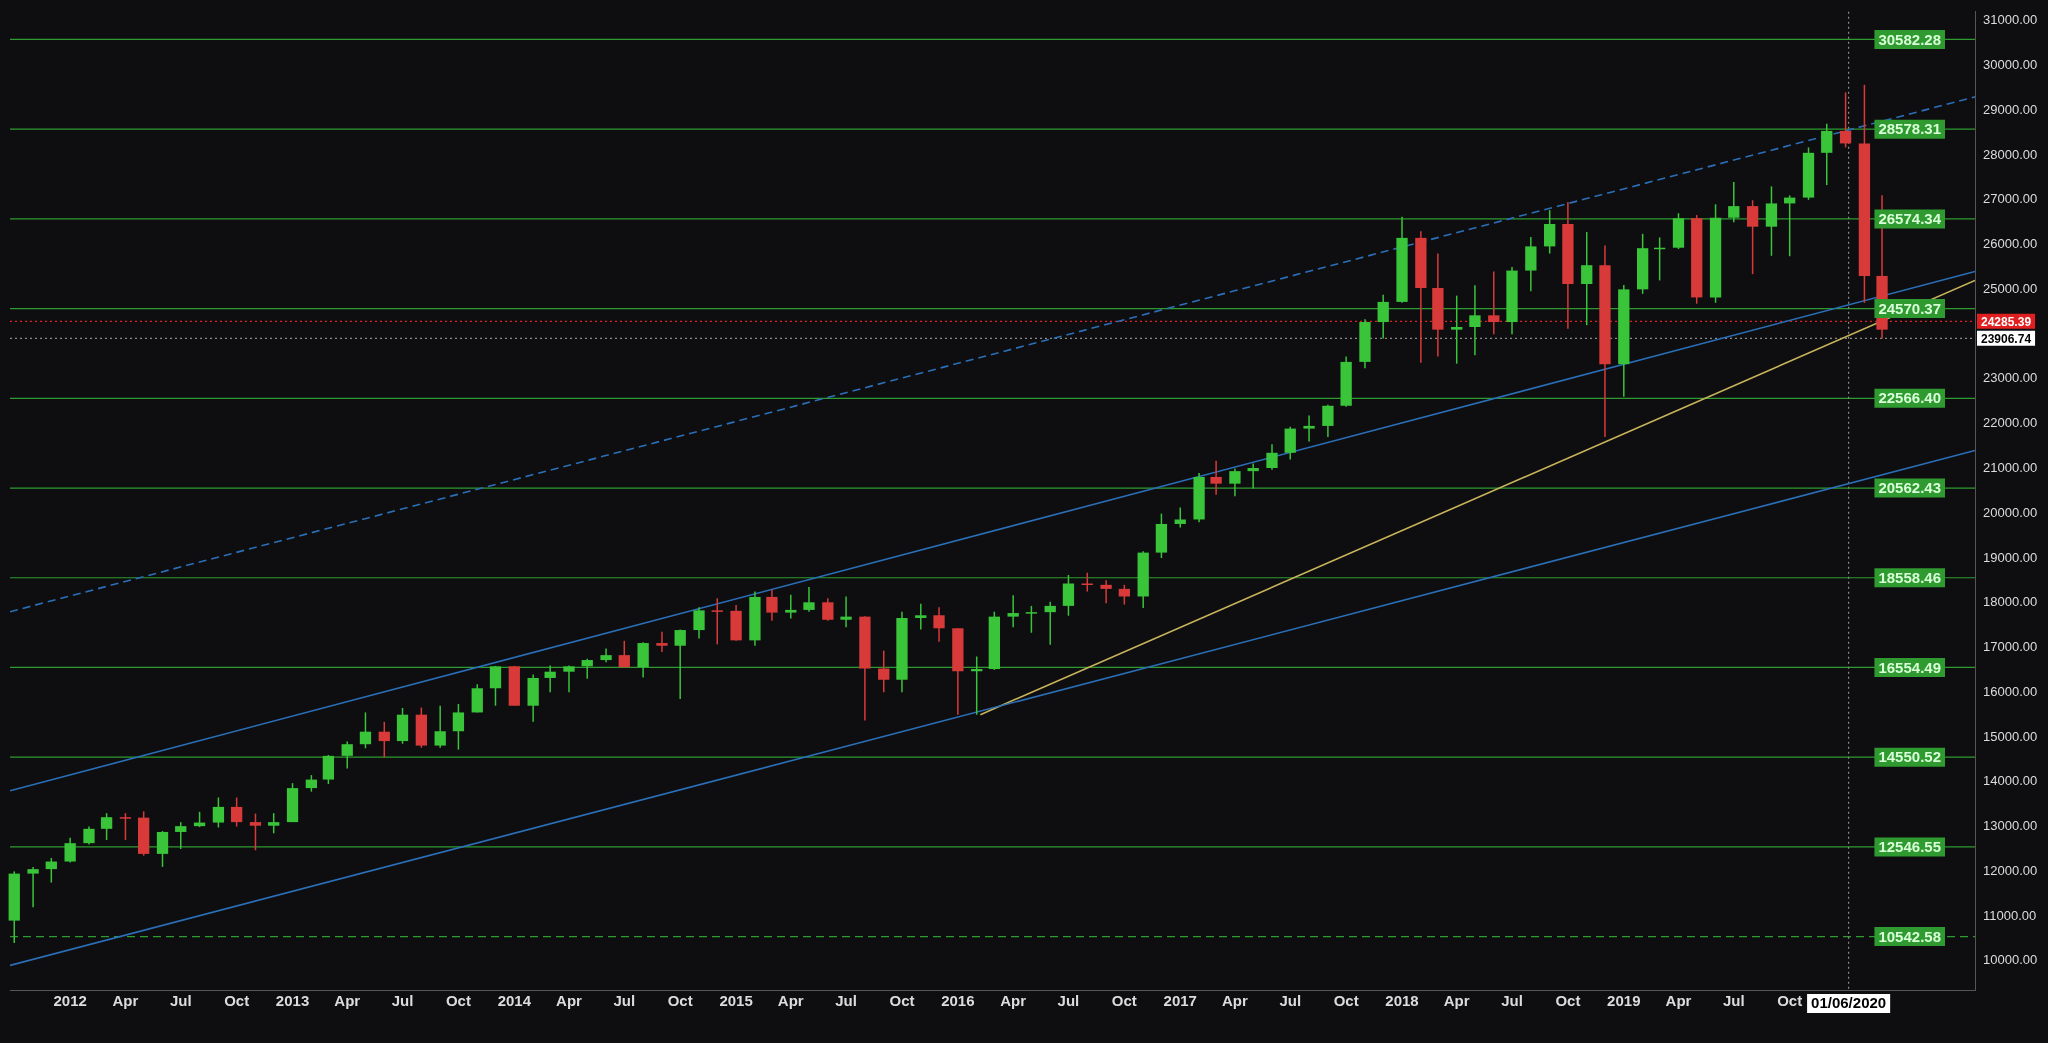 The height and width of the screenshot is (1043, 2048). What do you see at coordinates (1910, 667) in the screenshot?
I see `ref-line-label: 16554.49` at bounding box center [1910, 667].